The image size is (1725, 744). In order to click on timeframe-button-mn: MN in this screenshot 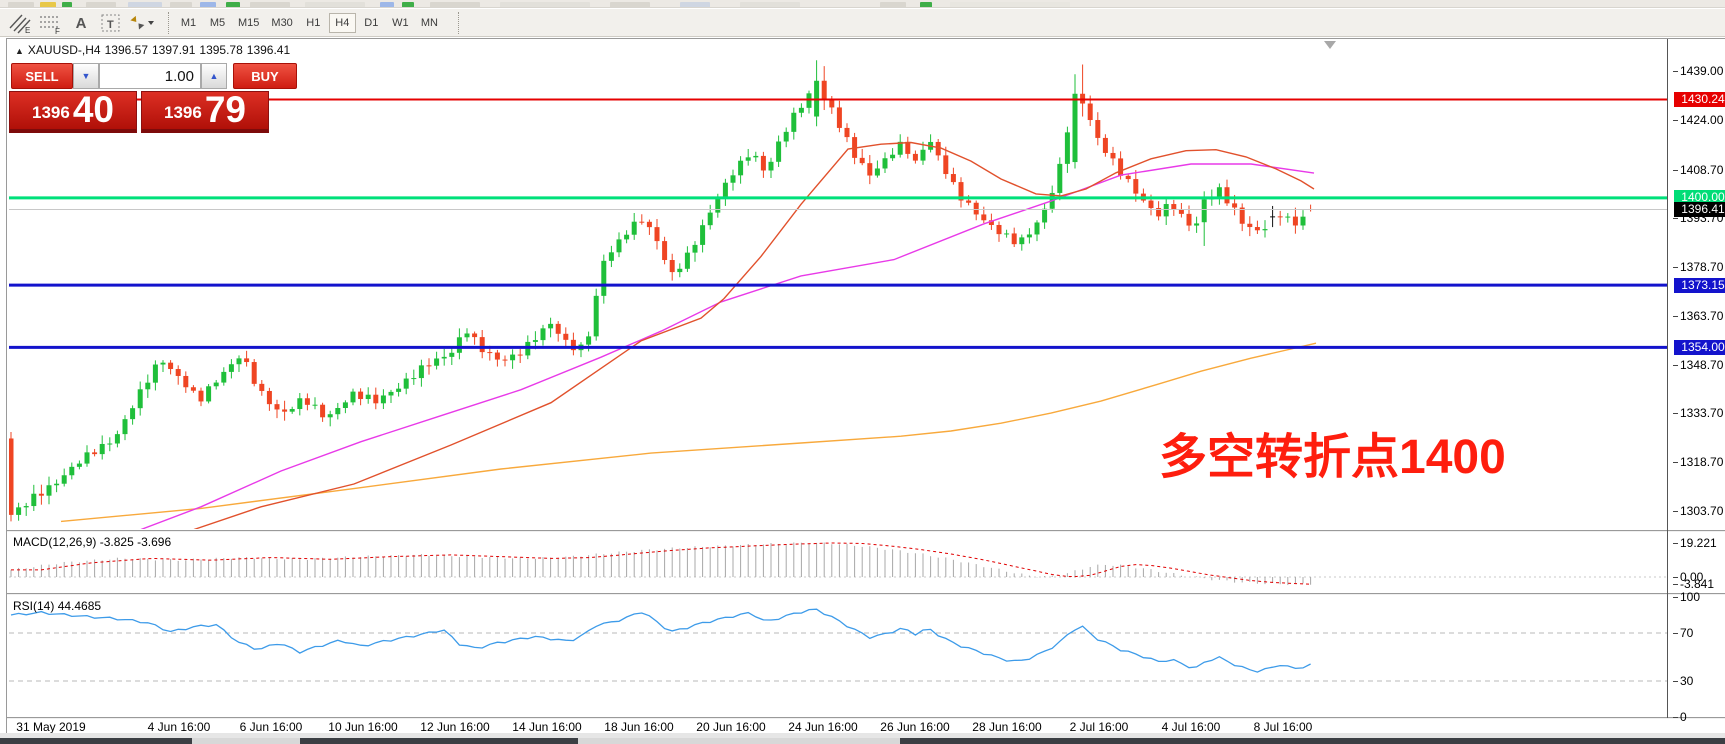, I will do `click(429, 23)`.